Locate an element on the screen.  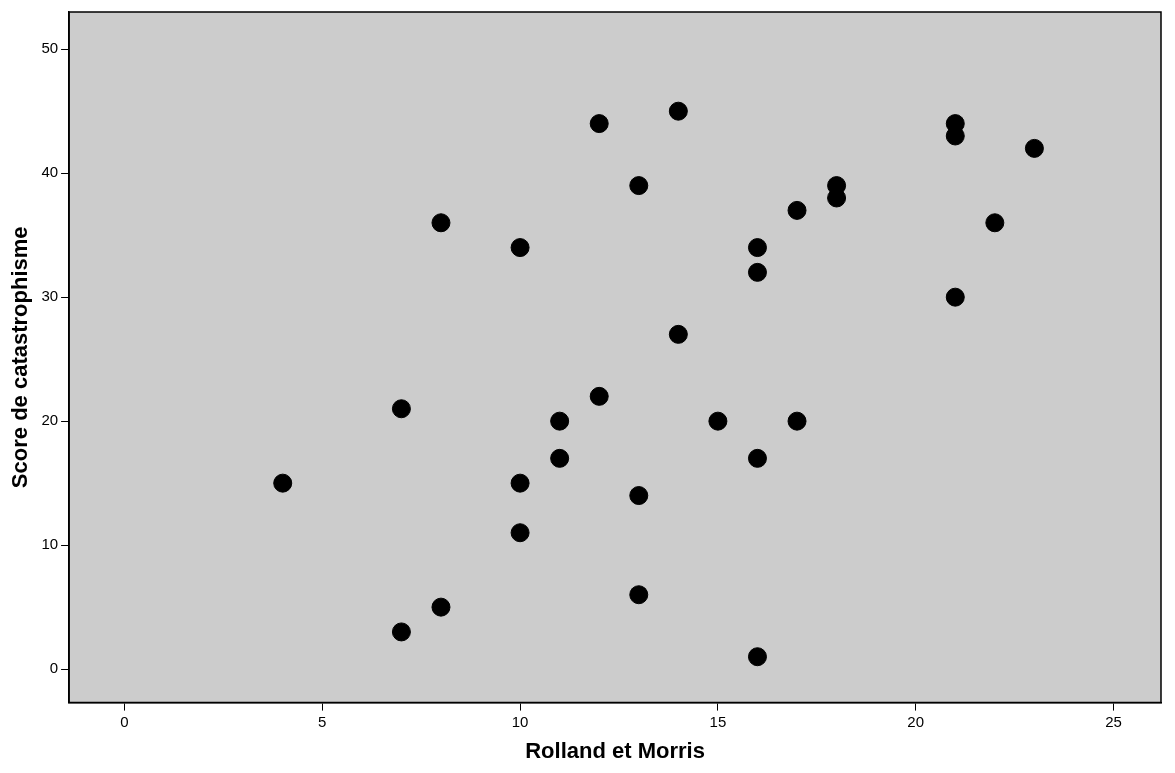
x-tick-label: 25 is located at coordinates (1113, 721).